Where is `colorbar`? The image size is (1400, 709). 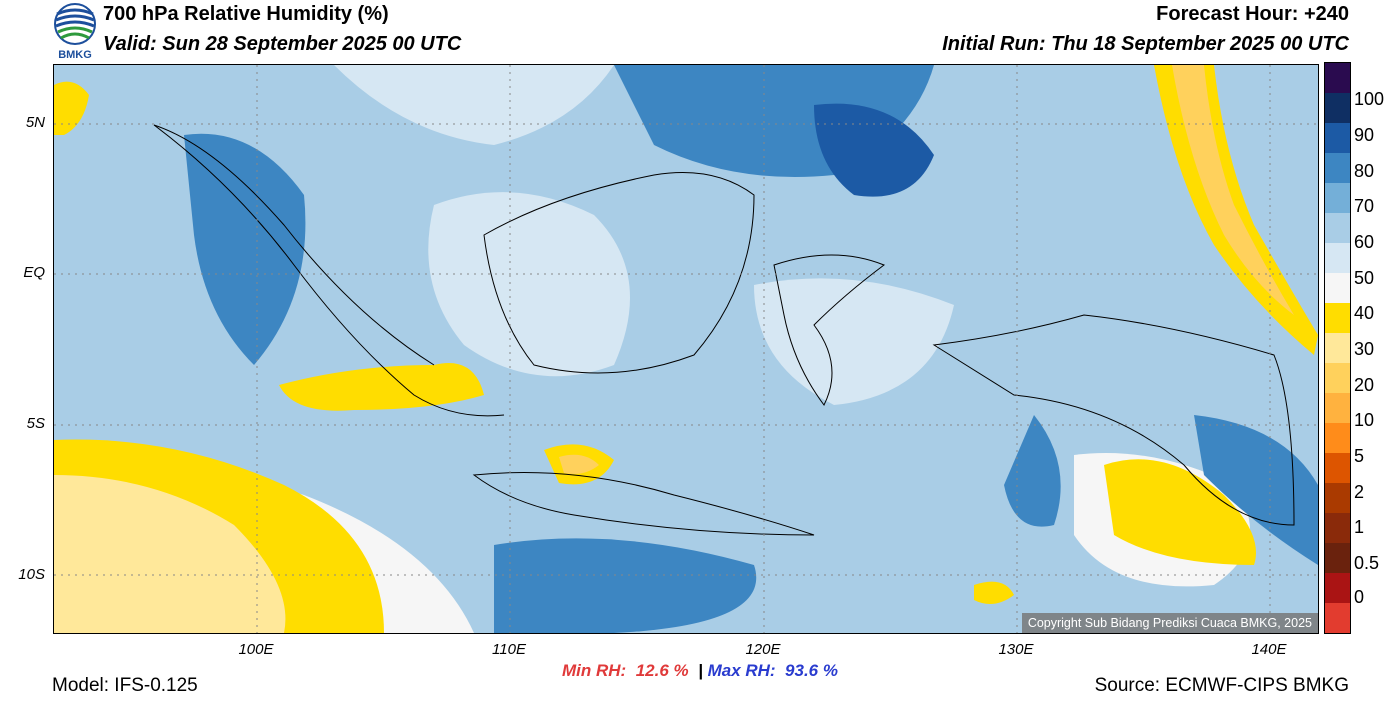
colorbar is located at coordinates (1337, 348).